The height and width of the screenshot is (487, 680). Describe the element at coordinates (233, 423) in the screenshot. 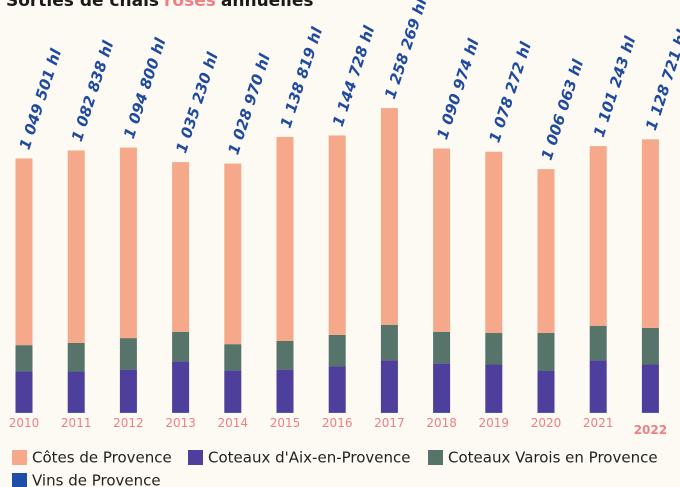

I see `x-tick-label: 2014` at that location.